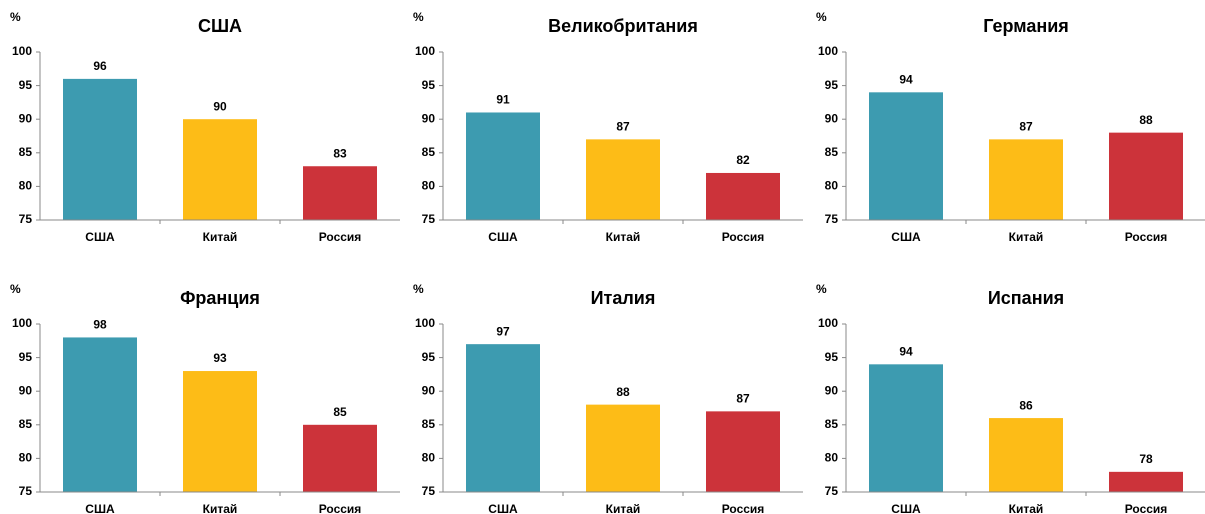 This screenshot has height=514, width=1205. I want to click on value-label: 96, so click(100, 66).